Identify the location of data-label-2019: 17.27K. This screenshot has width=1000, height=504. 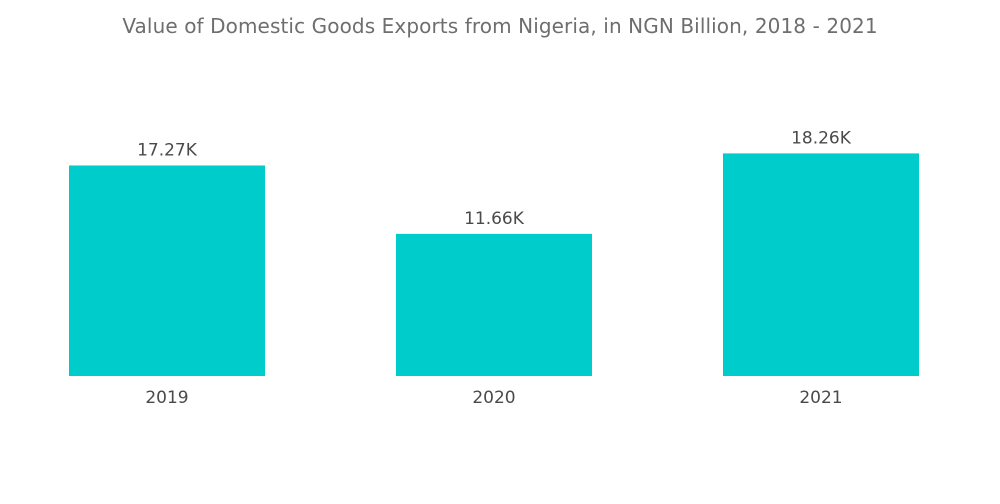
(167, 150).